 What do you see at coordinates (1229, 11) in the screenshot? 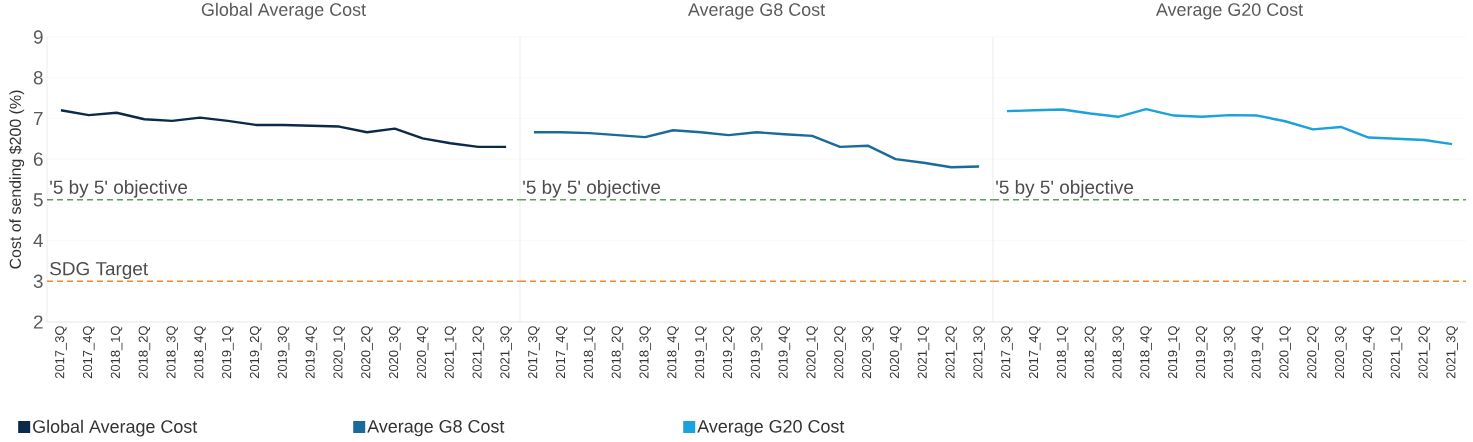
I see `chart-title: Average G20 Cost` at bounding box center [1229, 11].